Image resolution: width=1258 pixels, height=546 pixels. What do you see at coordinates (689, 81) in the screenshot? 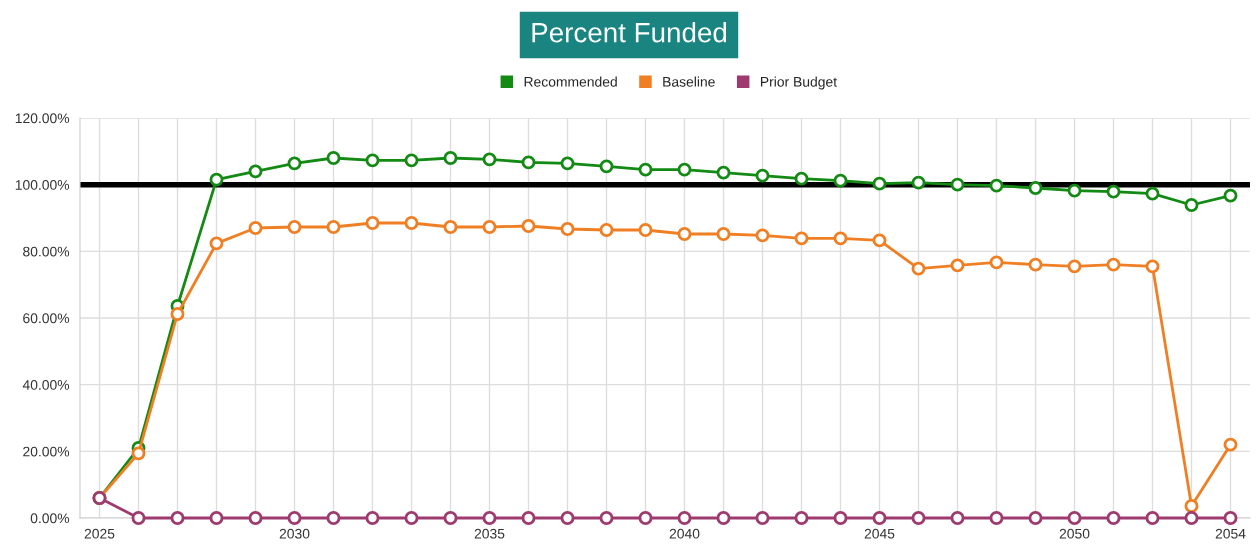
I see `legend-label: Baseline` at bounding box center [689, 81].